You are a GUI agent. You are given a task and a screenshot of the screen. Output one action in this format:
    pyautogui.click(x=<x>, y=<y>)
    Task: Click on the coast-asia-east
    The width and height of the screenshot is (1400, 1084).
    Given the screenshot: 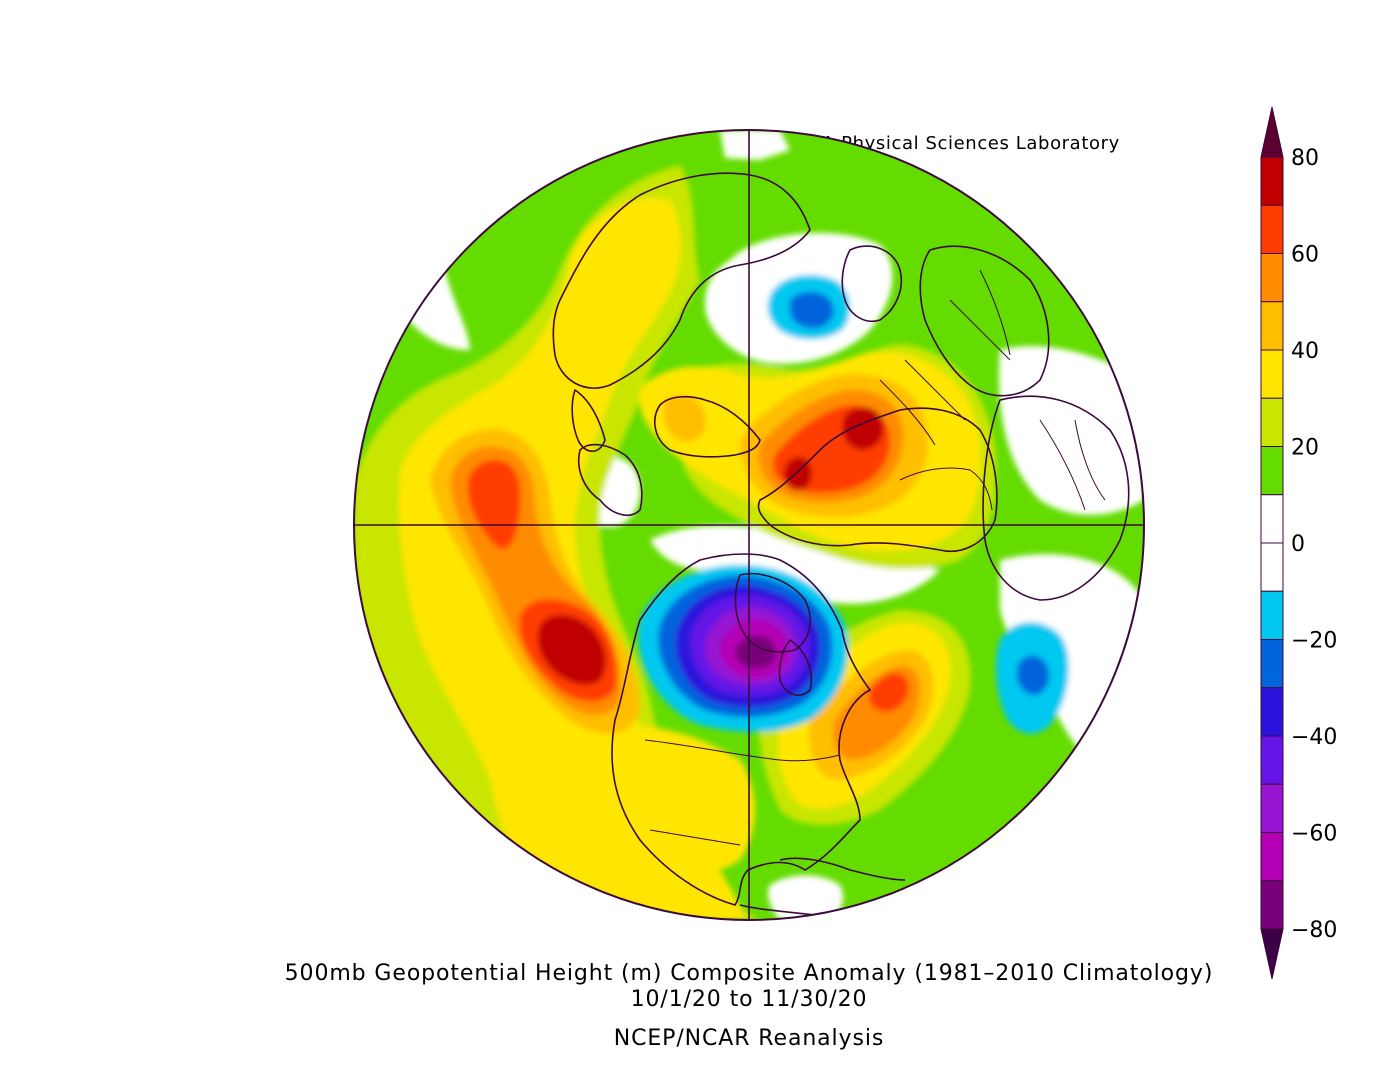 What is the action you would take?
    pyautogui.click(x=681, y=280)
    